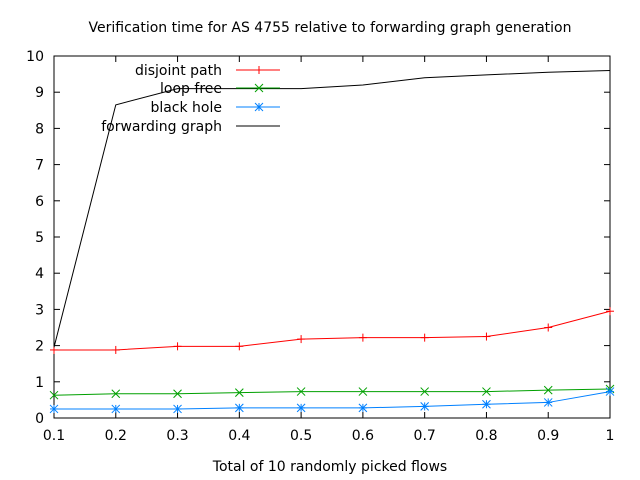 The image size is (640, 480). What do you see at coordinates (39, 419) in the screenshot?
I see `y-tick-label: 0` at bounding box center [39, 419].